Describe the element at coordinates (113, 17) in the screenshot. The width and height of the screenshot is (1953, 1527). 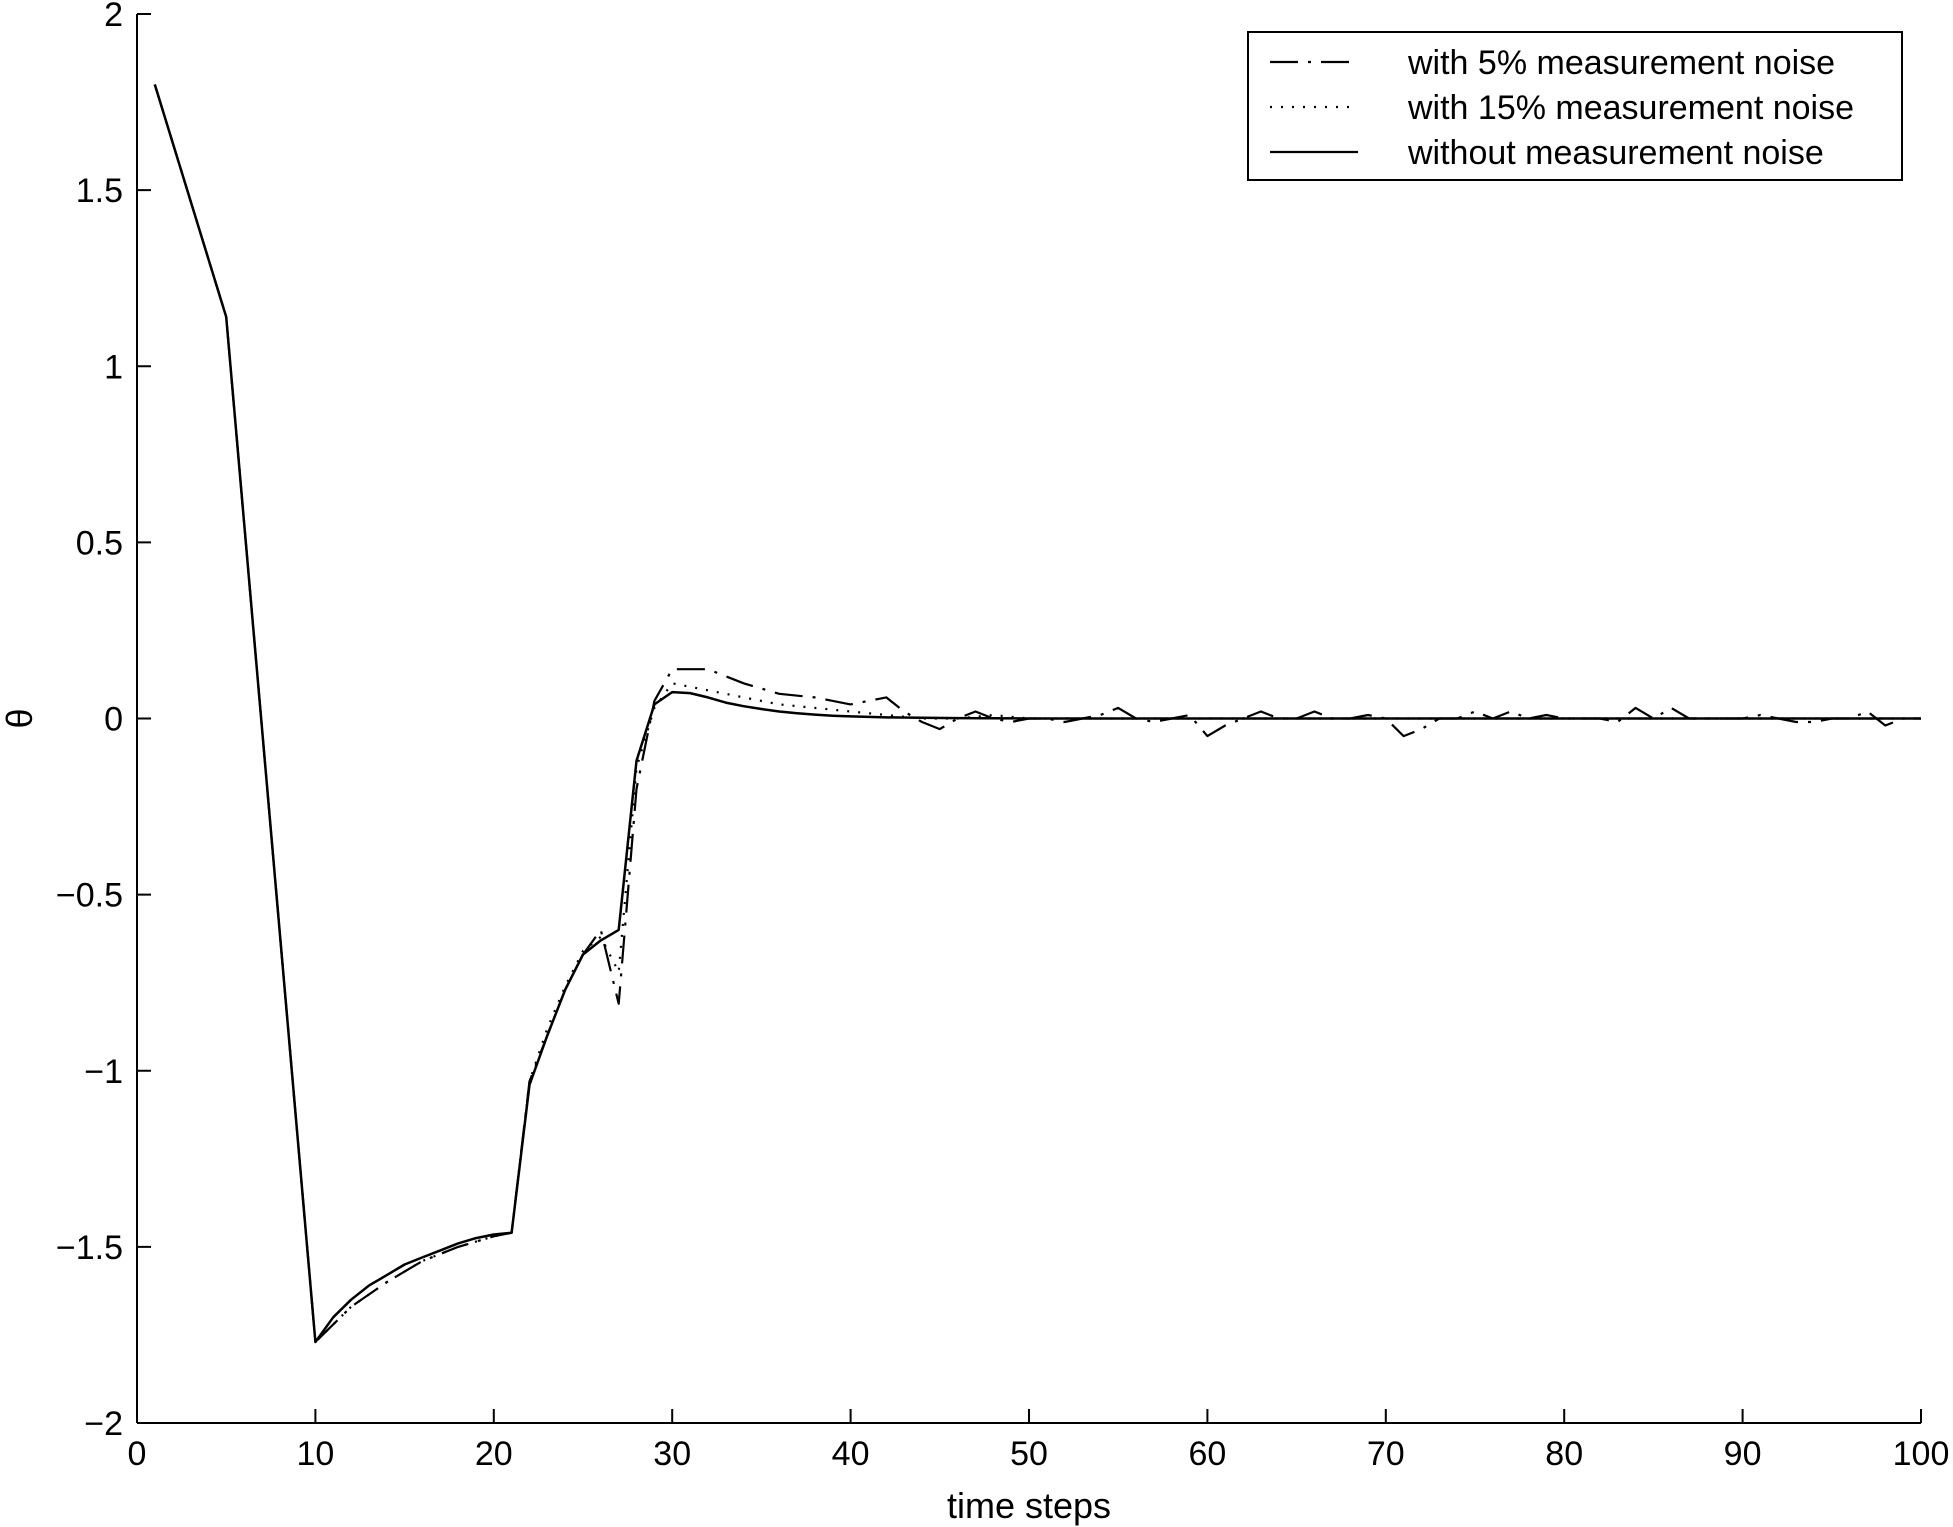
I see `y-tick-label: 2` at that location.